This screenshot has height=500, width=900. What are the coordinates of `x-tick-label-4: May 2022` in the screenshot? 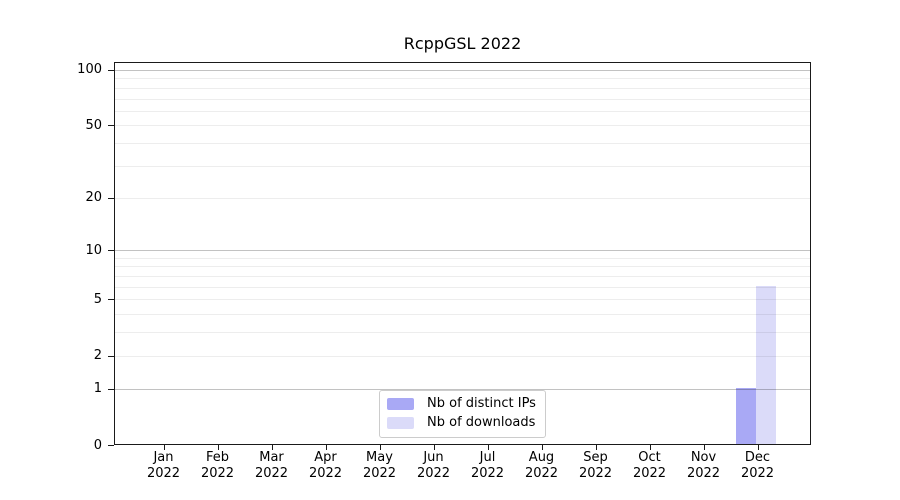 It's located at (380, 466).